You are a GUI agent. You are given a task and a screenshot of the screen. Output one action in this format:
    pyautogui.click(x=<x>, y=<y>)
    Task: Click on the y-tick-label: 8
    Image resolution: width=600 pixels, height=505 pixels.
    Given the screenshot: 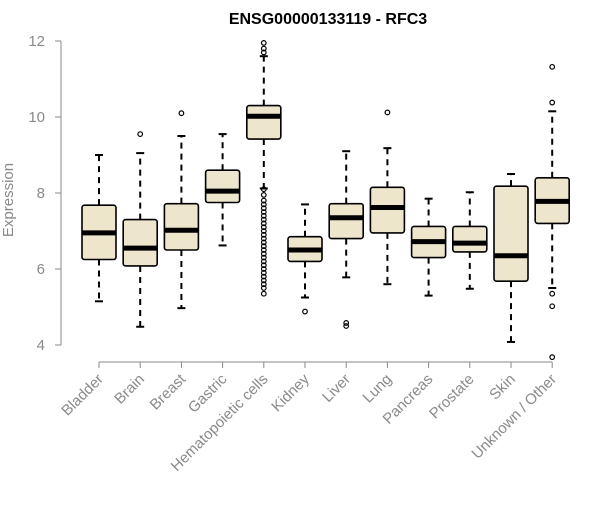 What is the action you would take?
    pyautogui.click(x=41, y=193)
    